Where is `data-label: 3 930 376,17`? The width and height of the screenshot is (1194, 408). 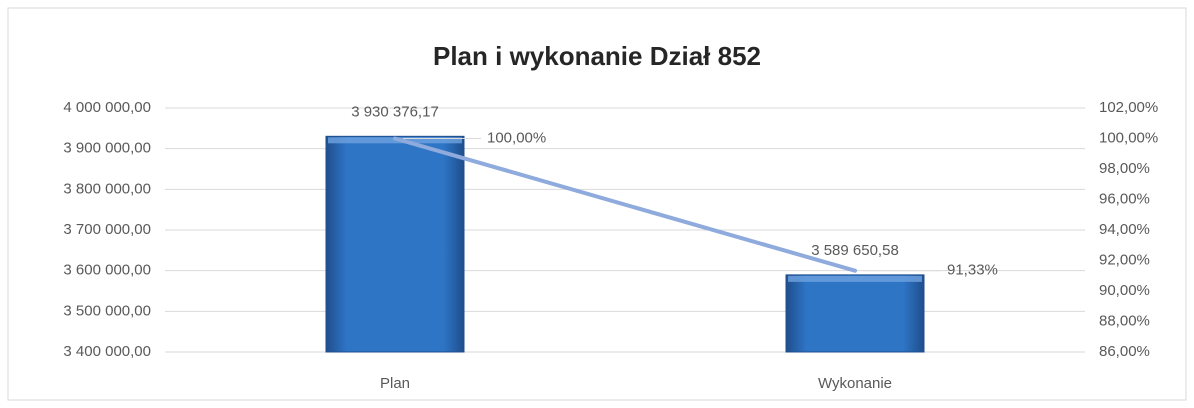 data-label: 3 930 376,17 is located at coordinates (395, 111).